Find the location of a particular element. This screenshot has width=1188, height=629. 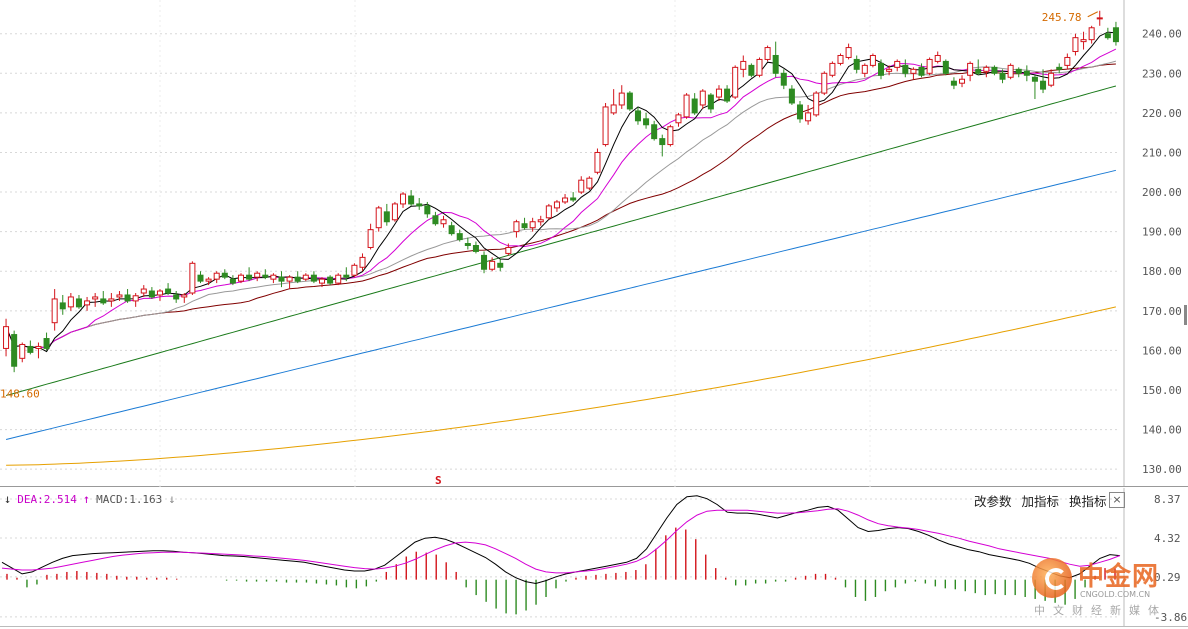

high-price-pointer is located at coordinates (1092, 14).